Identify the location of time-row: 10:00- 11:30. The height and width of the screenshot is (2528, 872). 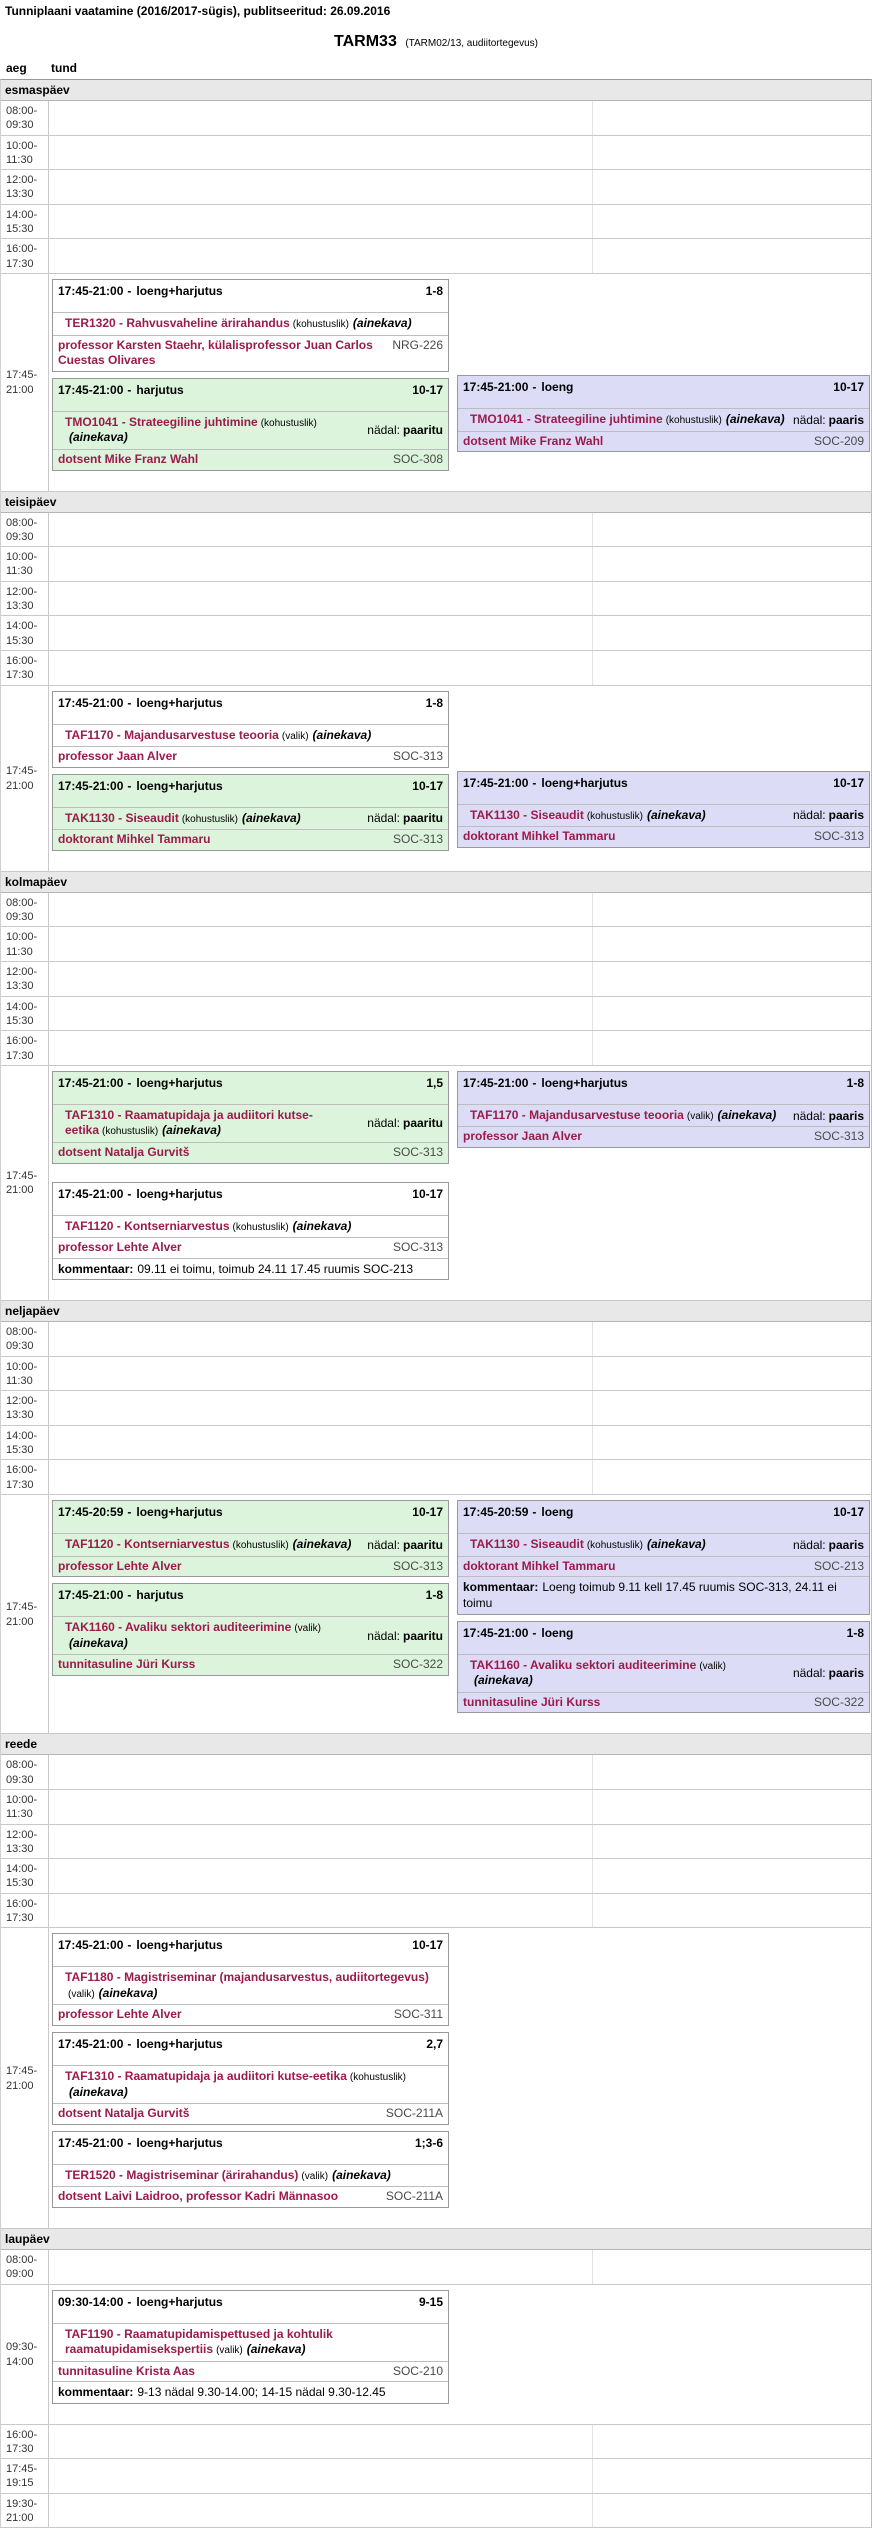
(436, 1374).